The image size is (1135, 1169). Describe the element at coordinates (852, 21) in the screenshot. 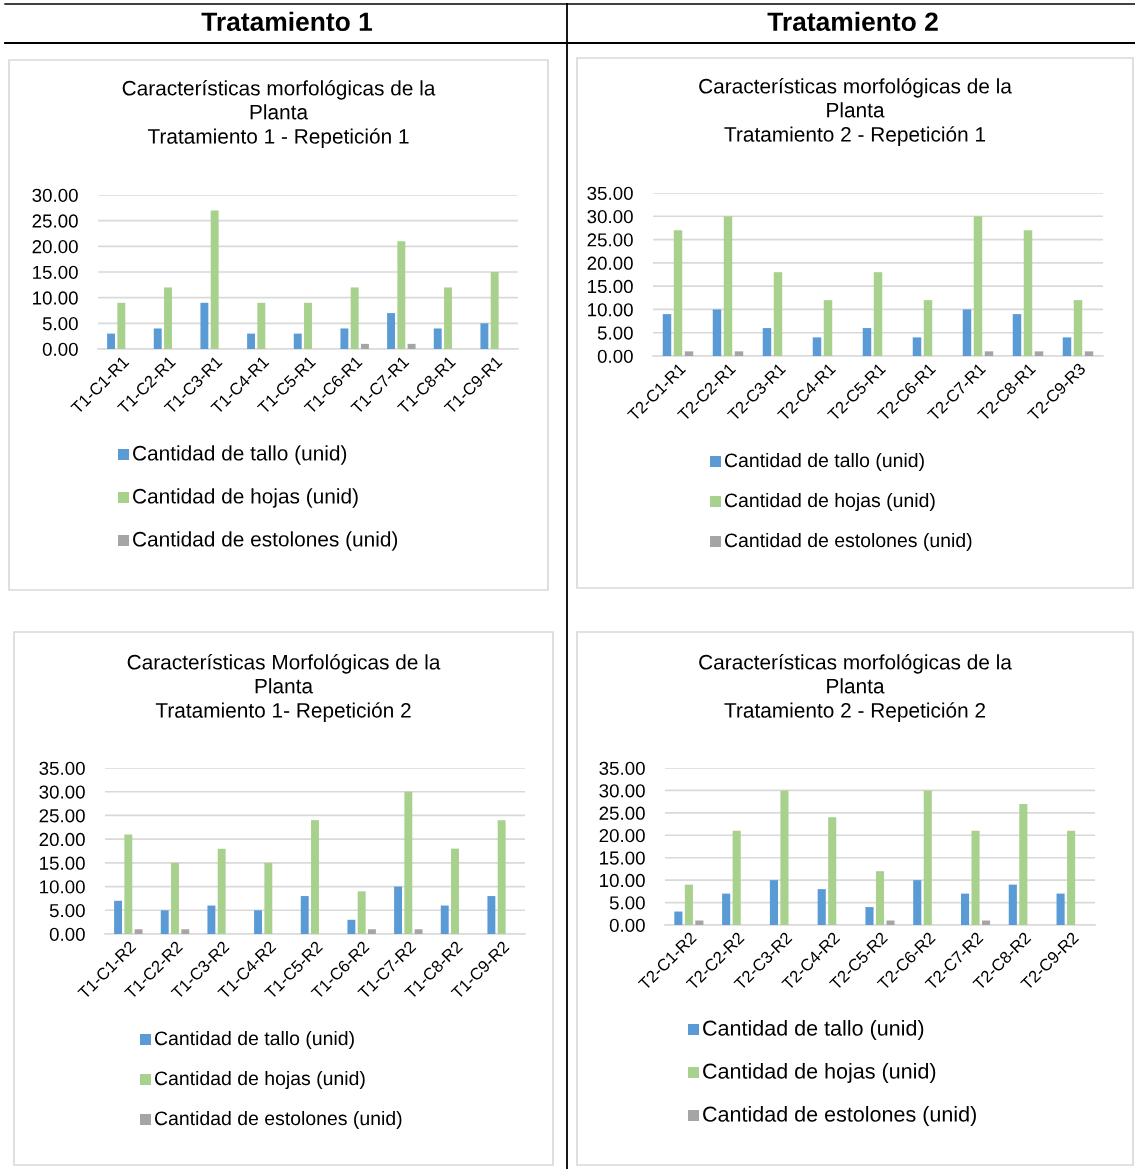

I see `text: Tratamiento 2` at that location.